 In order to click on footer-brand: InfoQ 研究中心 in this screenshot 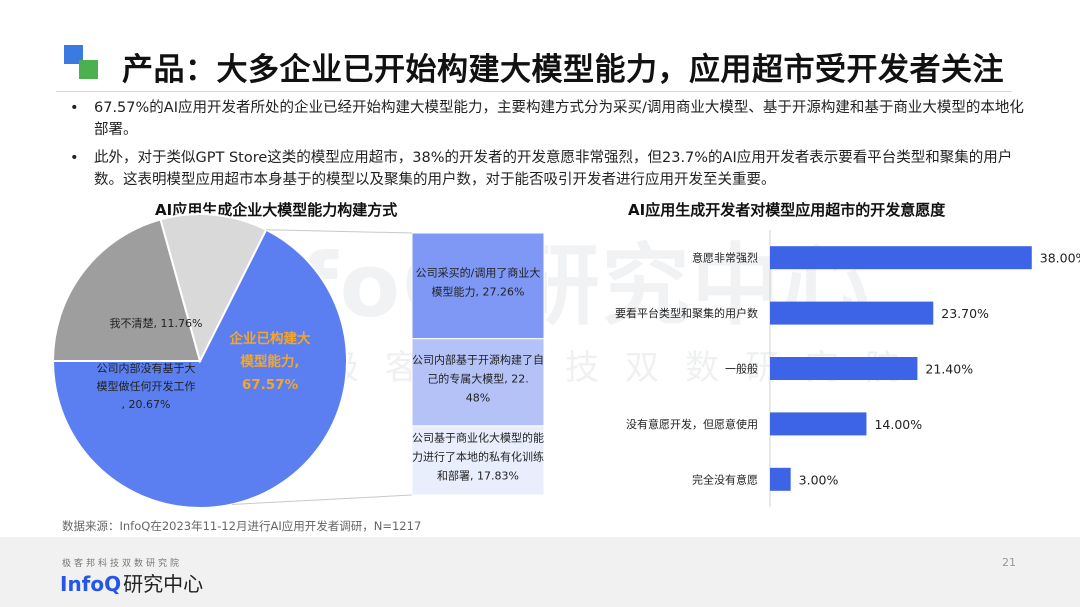, I will do `click(131, 582)`.